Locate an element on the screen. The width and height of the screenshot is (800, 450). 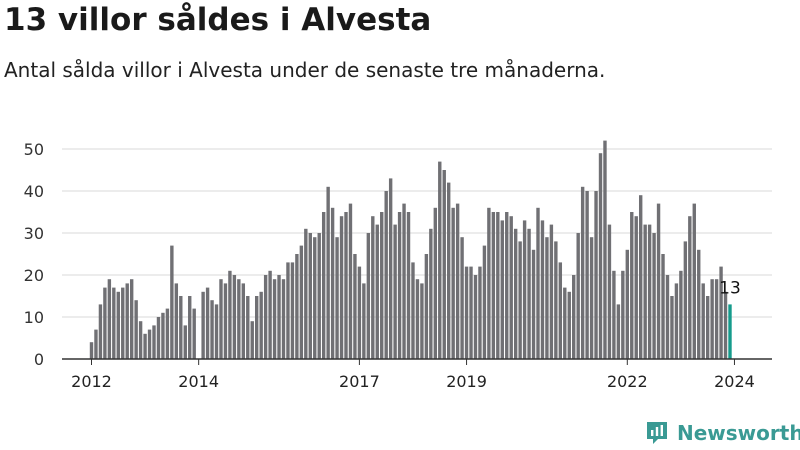
x-tick-label: 2017 is located at coordinates (359, 381).